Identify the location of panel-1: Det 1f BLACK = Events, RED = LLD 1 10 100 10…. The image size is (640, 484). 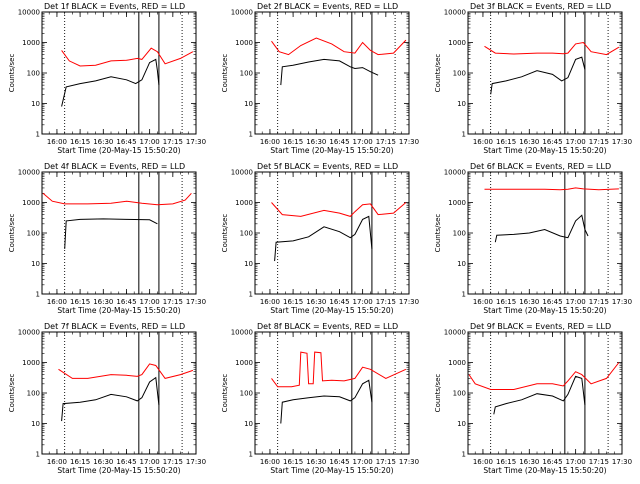
(107, 78).